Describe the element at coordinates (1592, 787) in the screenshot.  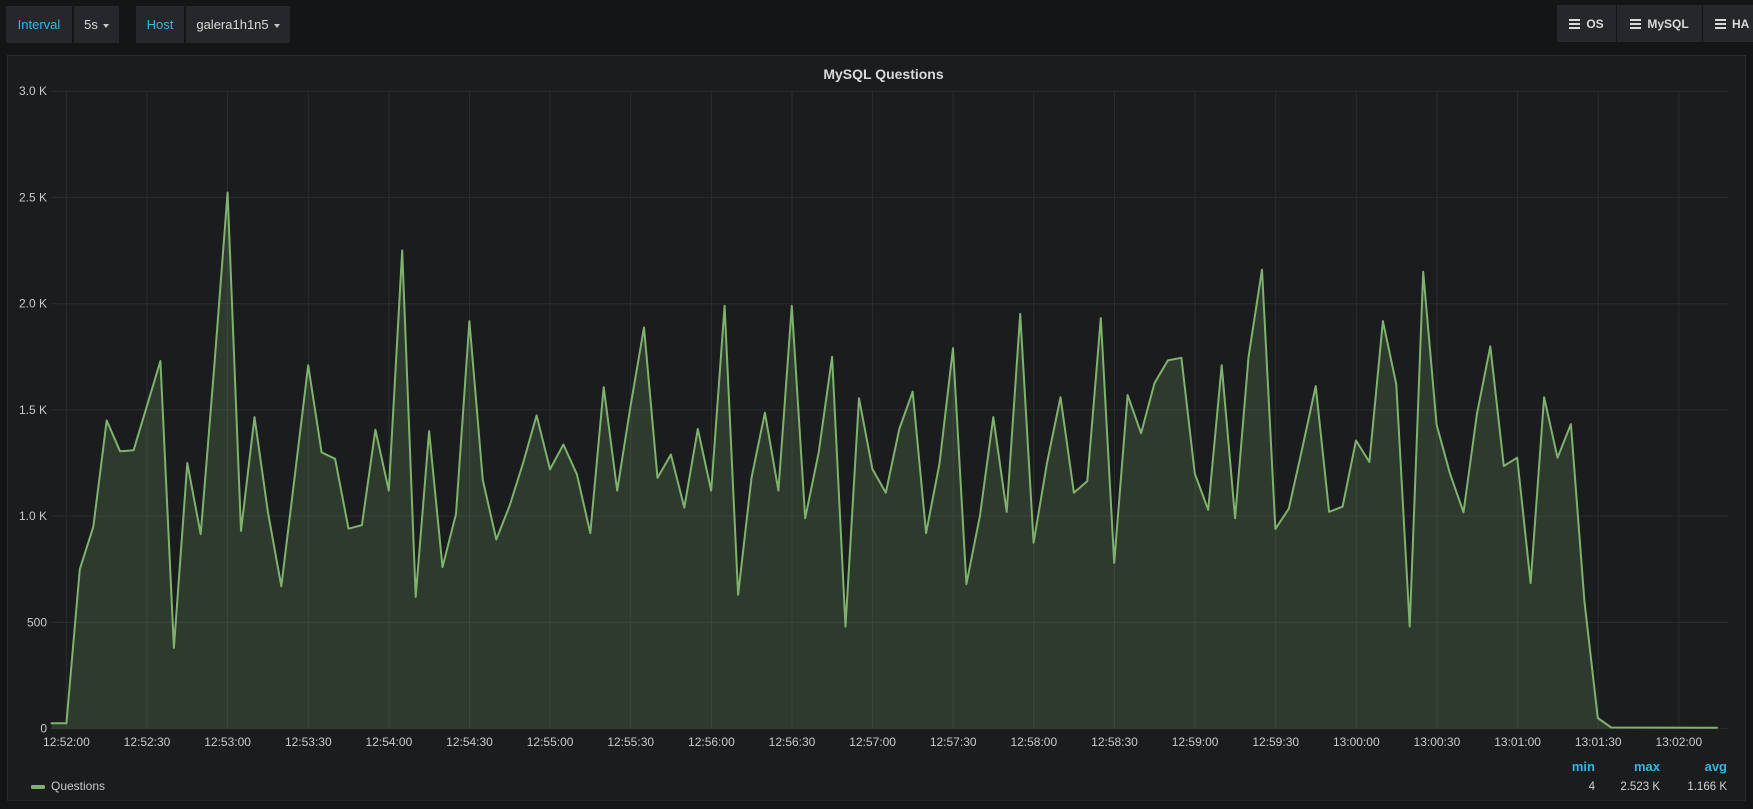
I see `svg-text: 4` at that location.